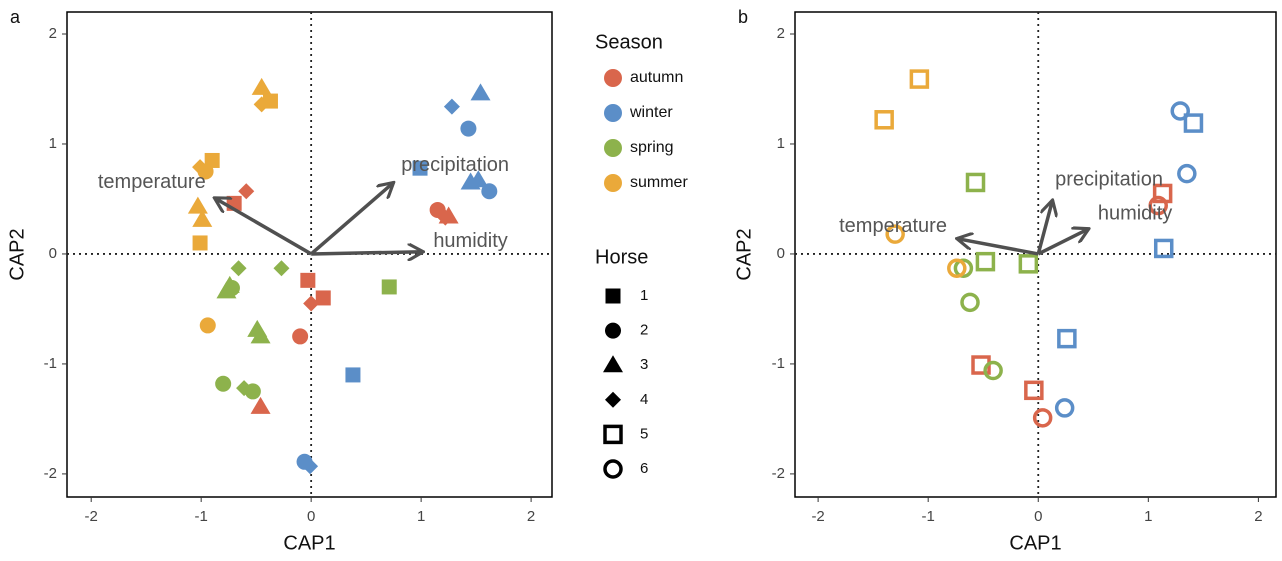  I want to click on panel-label: b, so click(743, 17).